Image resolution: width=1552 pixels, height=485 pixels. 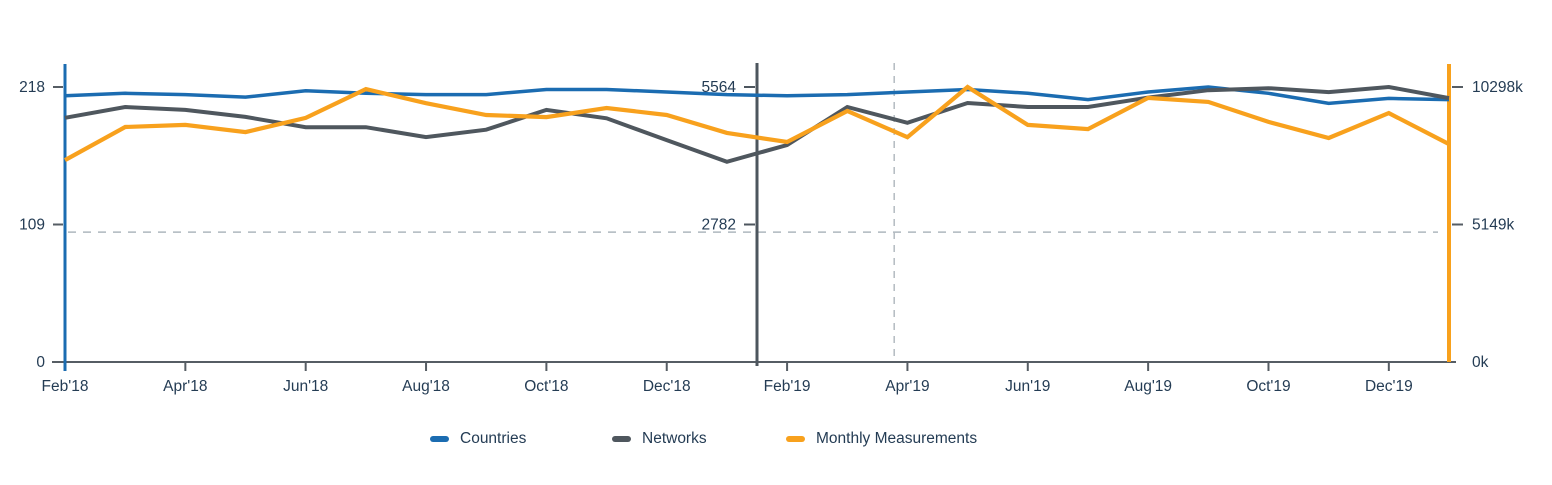 What do you see at coordinates (493, 438) in the screenshot?
I see `legend-label: Countries` at bounding box center [493, 438].